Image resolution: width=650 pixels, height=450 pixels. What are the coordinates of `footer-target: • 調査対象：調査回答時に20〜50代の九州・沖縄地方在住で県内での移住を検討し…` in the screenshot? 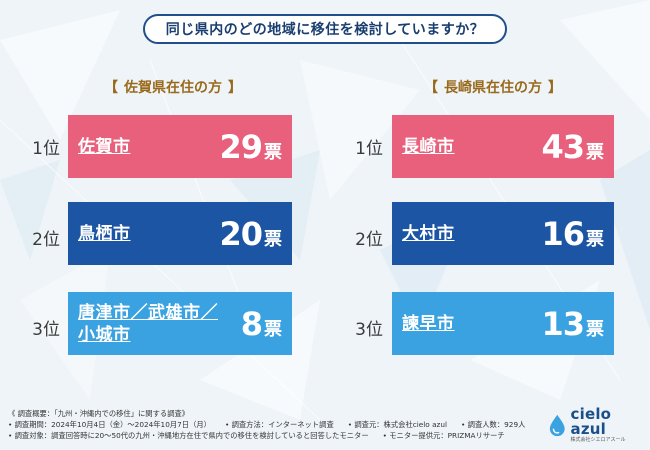 It's located at (188, 435).